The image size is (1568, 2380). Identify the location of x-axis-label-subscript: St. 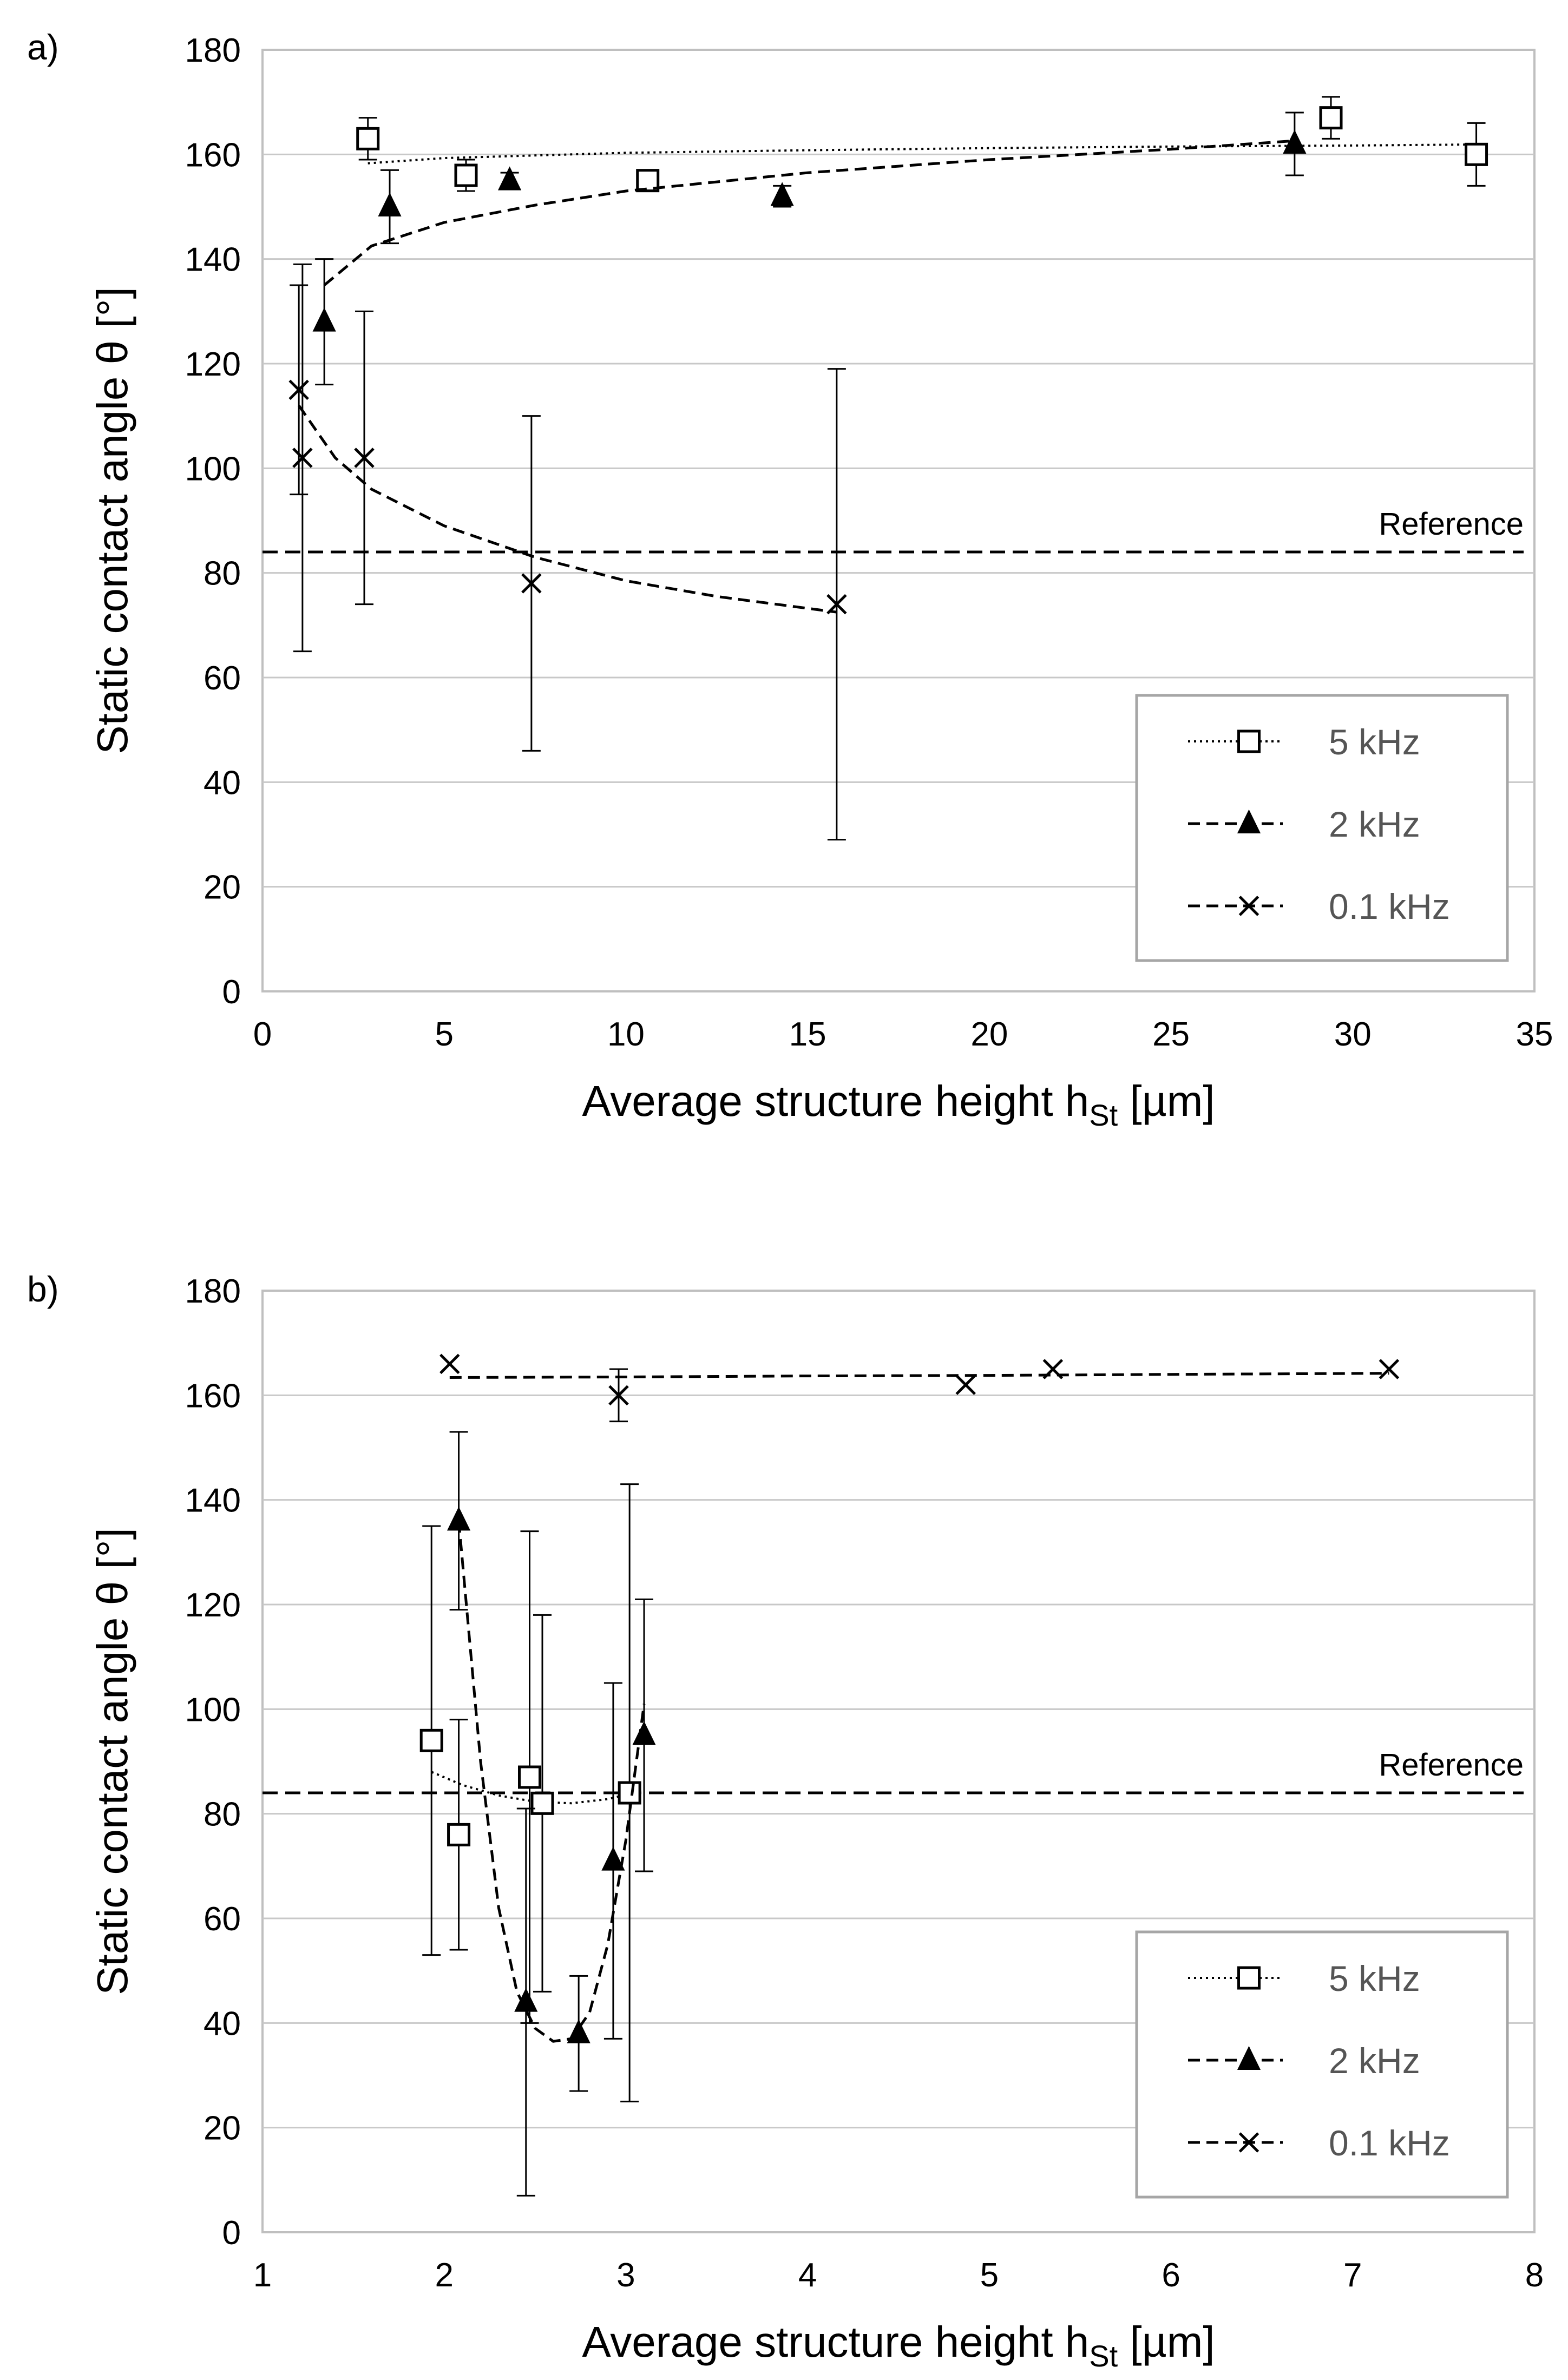
(1103, 2356).